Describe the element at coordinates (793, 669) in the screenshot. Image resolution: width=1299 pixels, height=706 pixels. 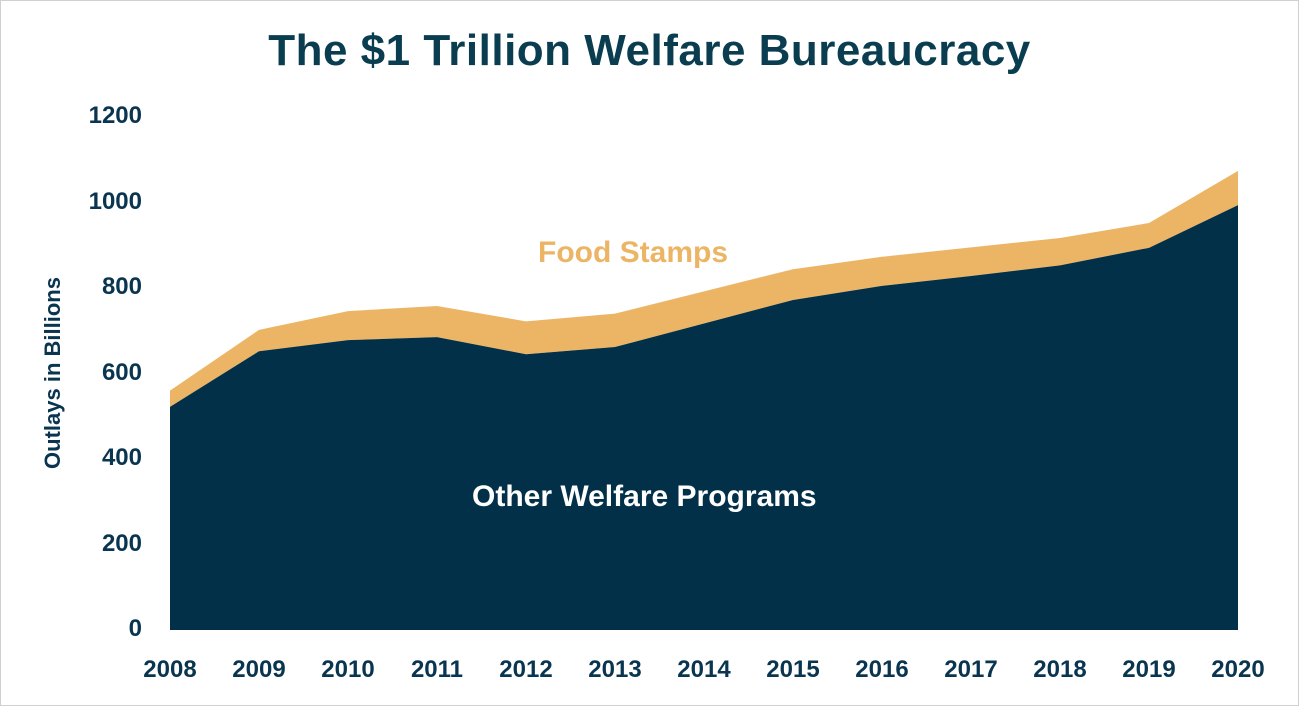
I see `x-tick-label: 2015` at that location.